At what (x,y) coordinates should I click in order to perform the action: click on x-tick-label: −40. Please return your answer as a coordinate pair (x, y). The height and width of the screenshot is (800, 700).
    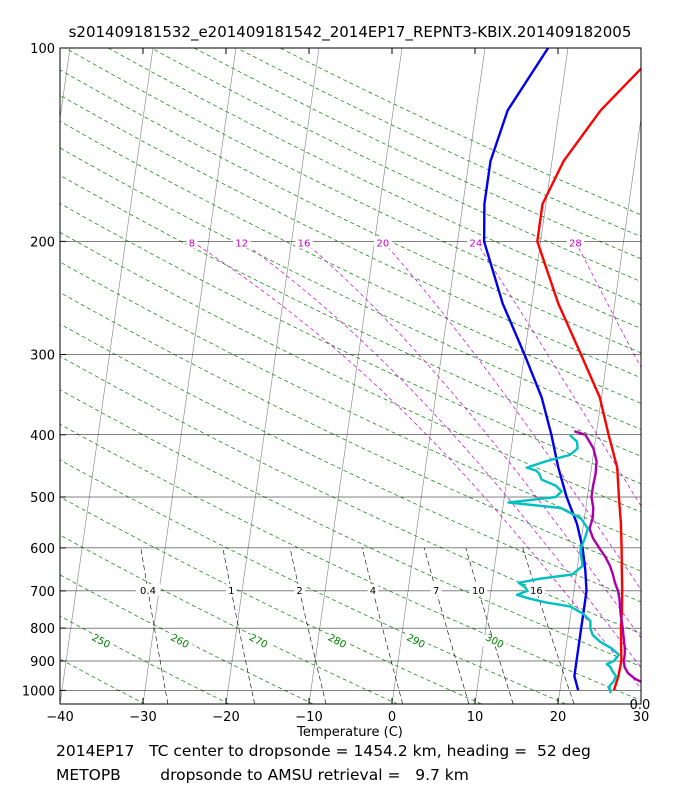
    Looking at the image, I should click on (59, 717).